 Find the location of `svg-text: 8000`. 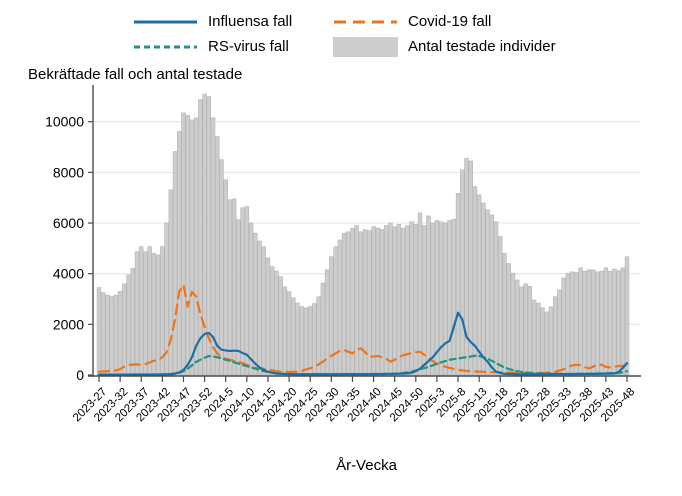

svg-text: 8000 is located at coordinates (68, 172).